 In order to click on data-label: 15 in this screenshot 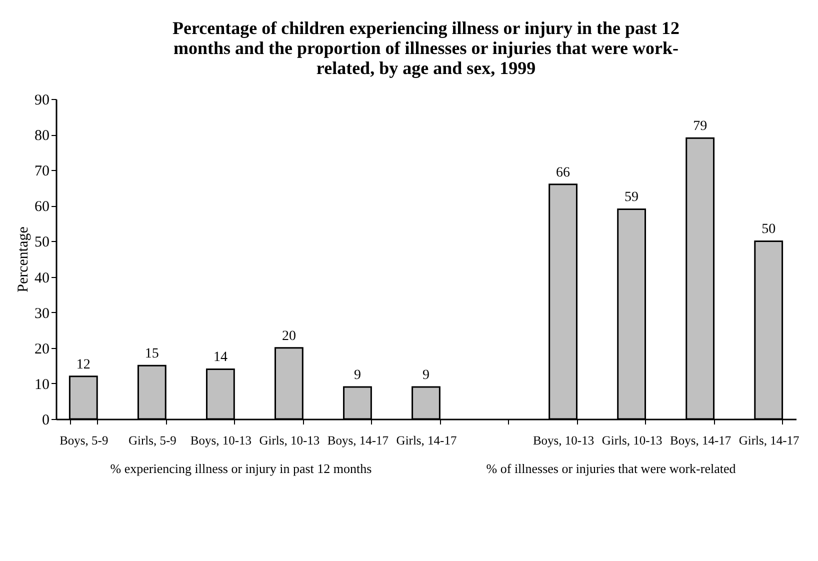, I will do `click(151, 354)`.